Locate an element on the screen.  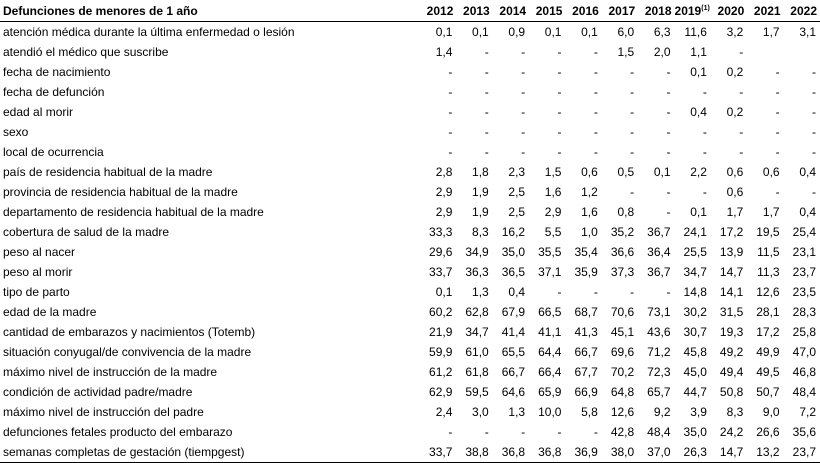
value-cell: 25,4 is located at coordinates (804, 232).